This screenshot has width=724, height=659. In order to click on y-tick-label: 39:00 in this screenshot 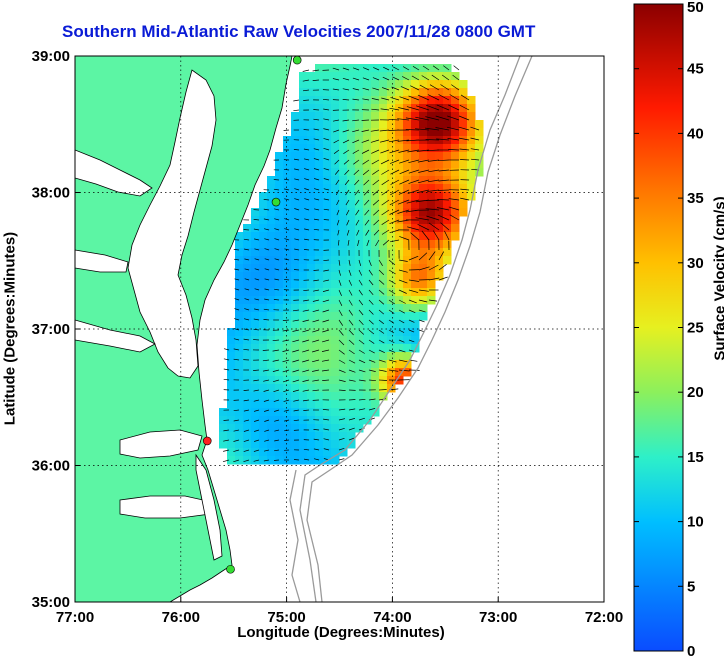, I will do `click(51, 56)`.